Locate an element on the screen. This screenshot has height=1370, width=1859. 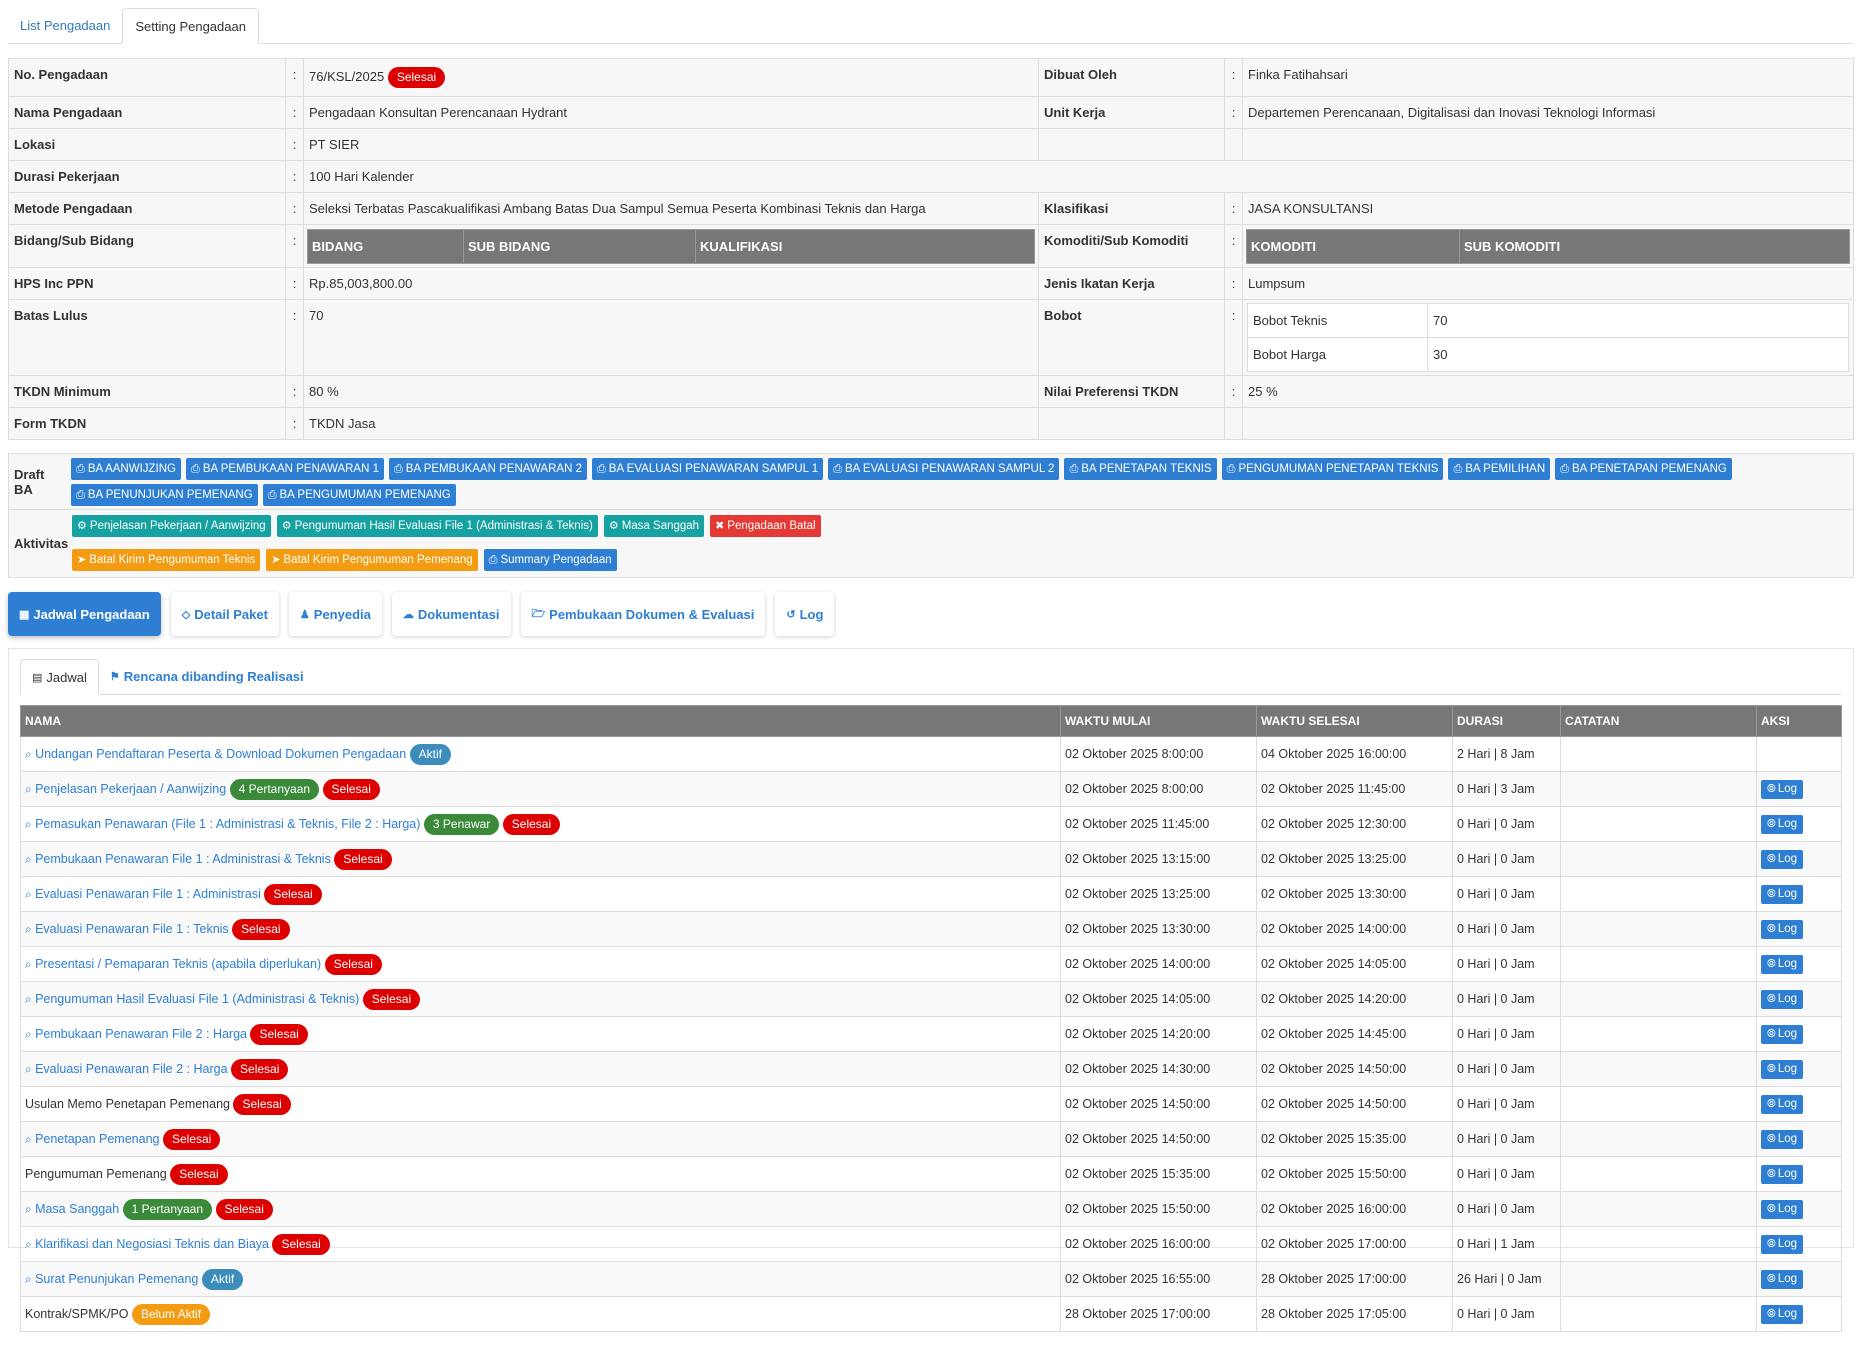
draft-ba-button-ba-penunjukan-pemenang: ⎙ BA PENUNJUKAN PEMENANG is located at coordinates (164, 495).